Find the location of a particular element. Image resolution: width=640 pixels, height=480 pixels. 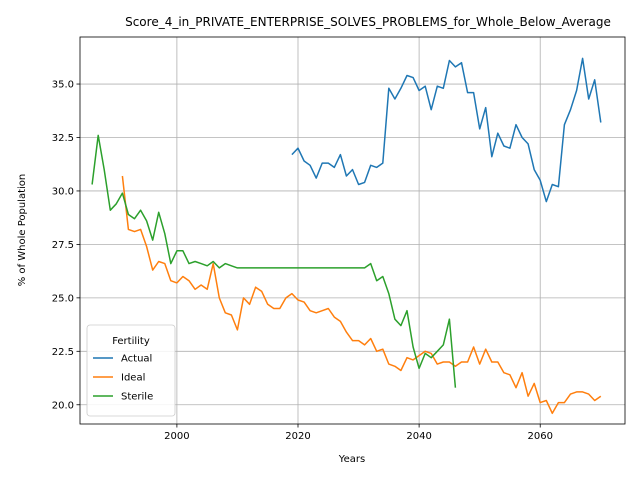

x-tick-label: 2060 is located at coordinates (539, 436).